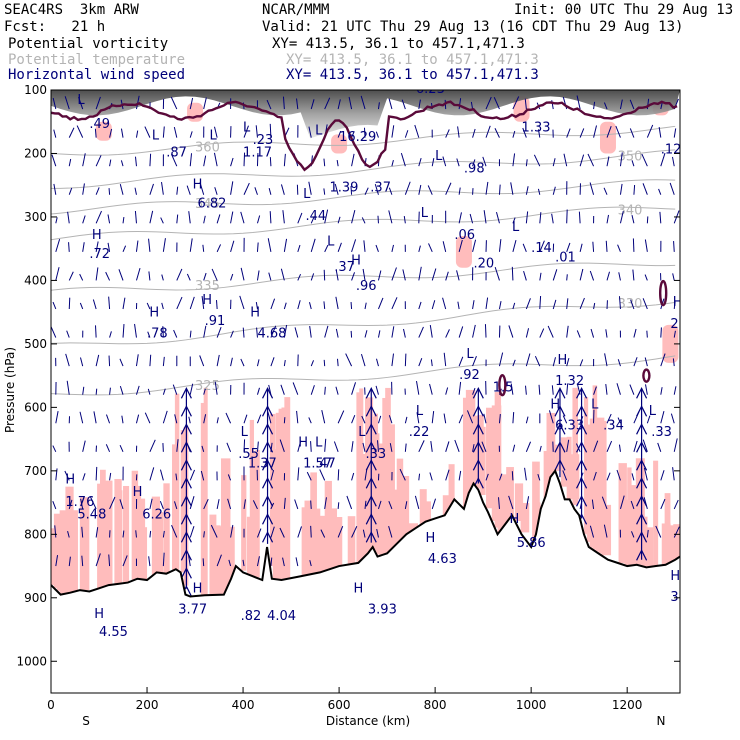 This screenshot has width=740, height=740. What do you see at coordinates (613, 426) in the screenshot?
I see `field-value-label: .34` at bounding box center [613, 426].